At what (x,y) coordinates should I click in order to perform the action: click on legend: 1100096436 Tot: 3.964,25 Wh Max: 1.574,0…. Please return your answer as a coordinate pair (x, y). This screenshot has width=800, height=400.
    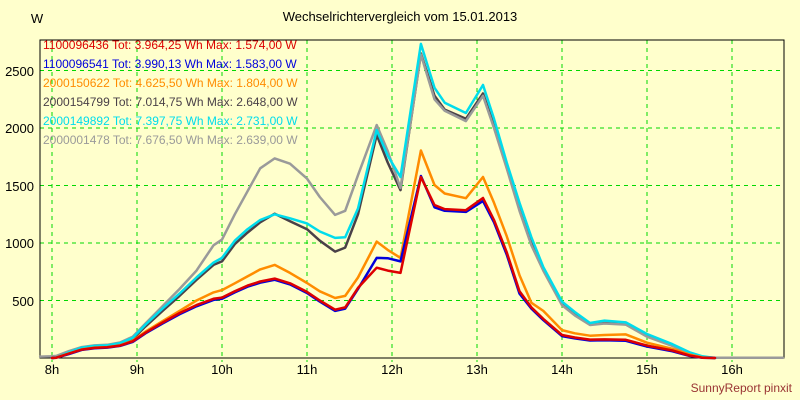
    Looking at the image, I should click on (170, 93).